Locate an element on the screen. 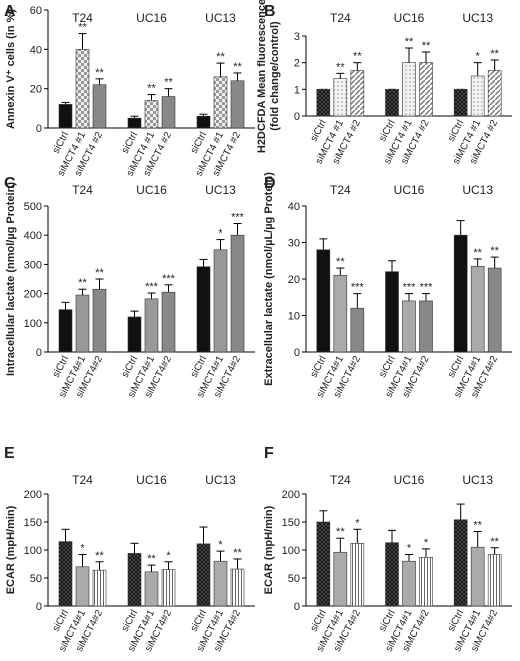 This screenshot has width=520, height=661. y-tick-label: 2 is located at coordinates (297, 64).